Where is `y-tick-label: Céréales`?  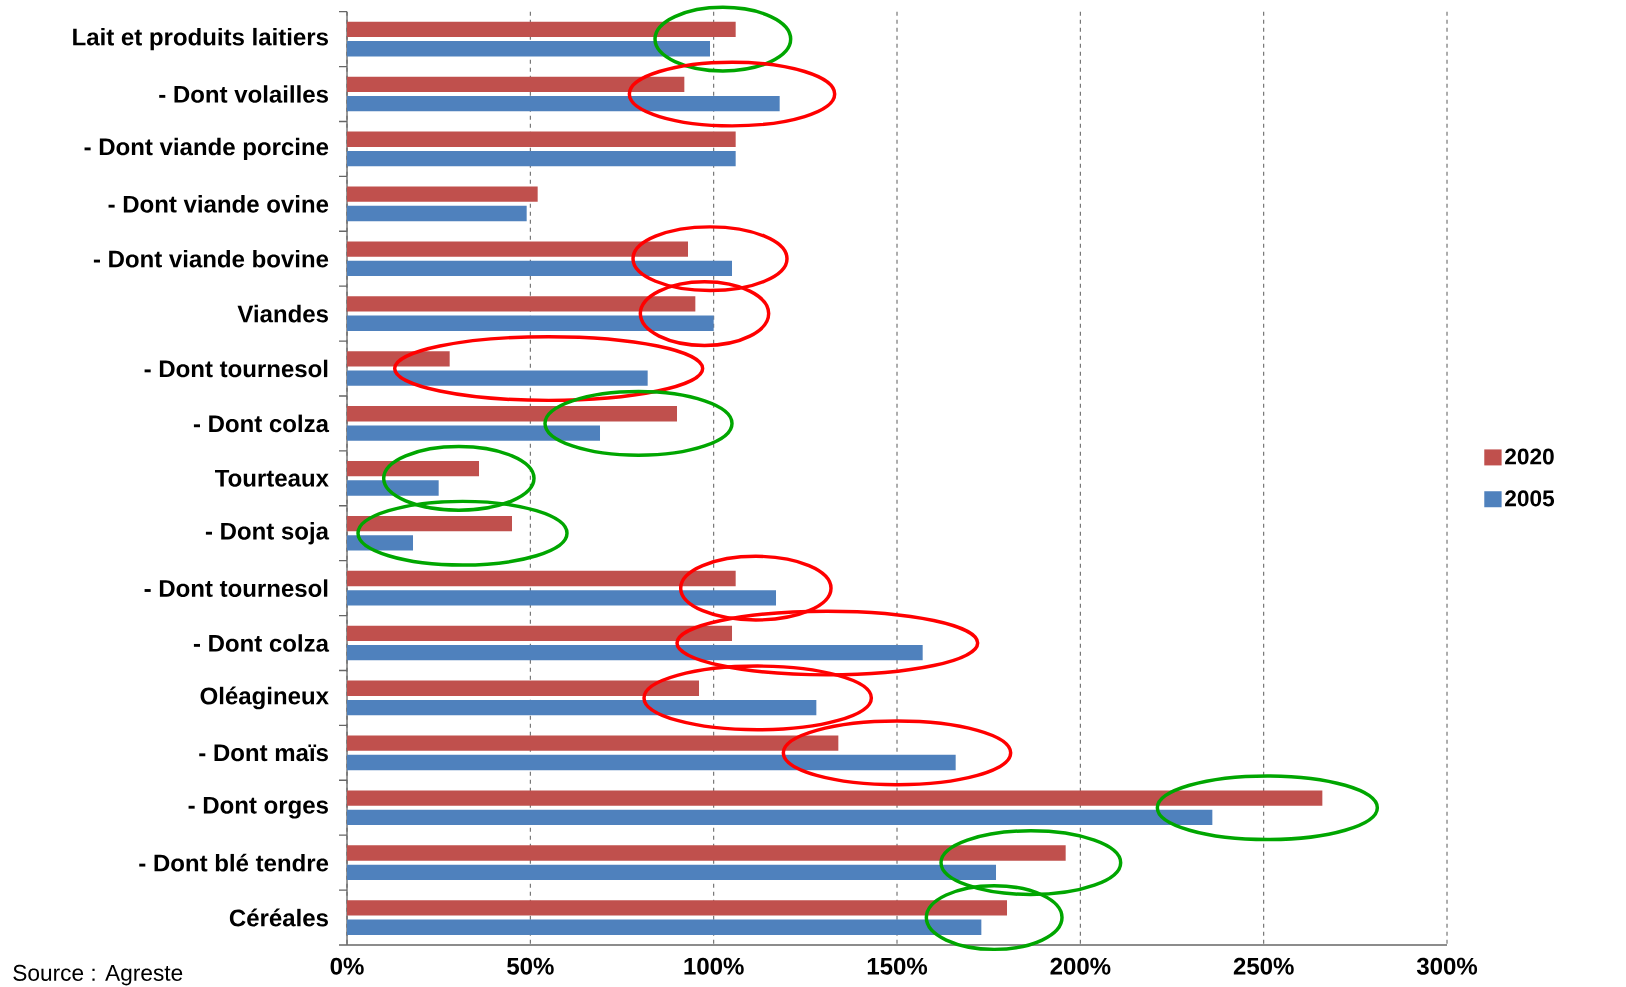
y-tick-label: Céréales is located at coordinates (278, 917).